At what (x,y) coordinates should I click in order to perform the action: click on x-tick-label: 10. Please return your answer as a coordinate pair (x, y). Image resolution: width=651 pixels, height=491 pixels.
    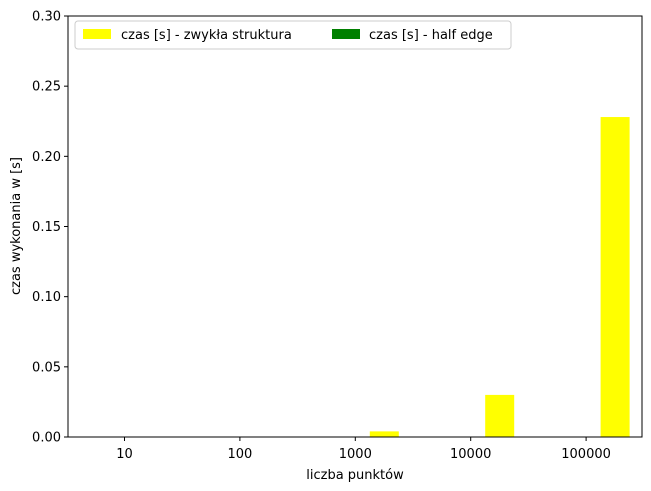
    Looking at the image, I should click on (124, 454).